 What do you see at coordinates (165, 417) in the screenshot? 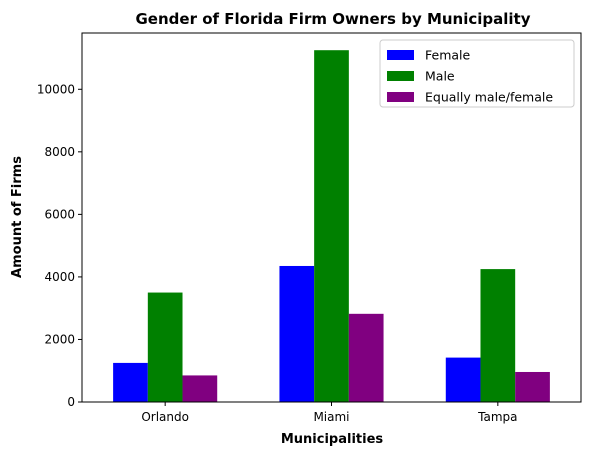
I see `x-tick-label: Orlando` at bounding box center [165, 417].